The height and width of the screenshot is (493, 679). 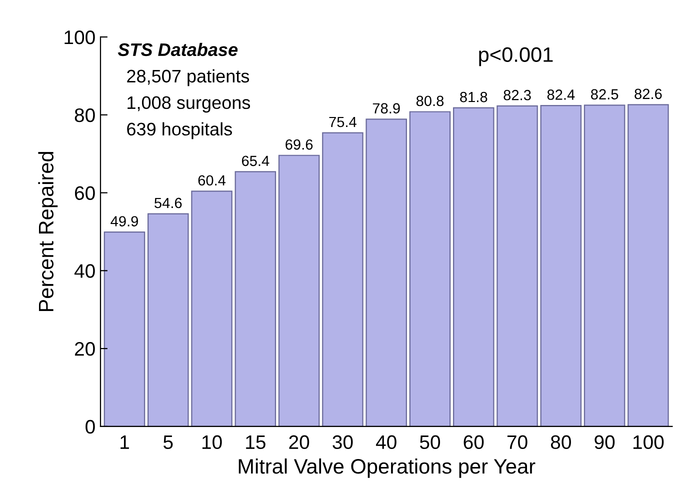 What do you see at coordinates (178, 49) in the screenshot?
I see `annotation: STS Database` at bounding box center [178, 49].